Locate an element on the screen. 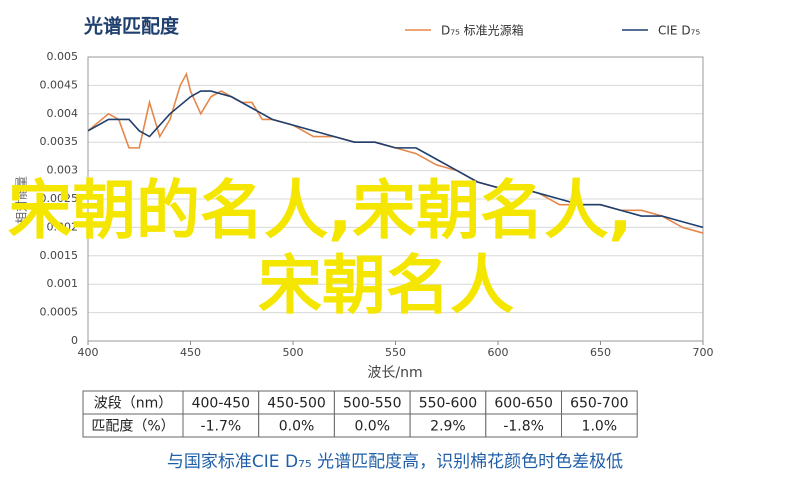  y-axis-label: 相对能量 is located at coordinates (22, 200).